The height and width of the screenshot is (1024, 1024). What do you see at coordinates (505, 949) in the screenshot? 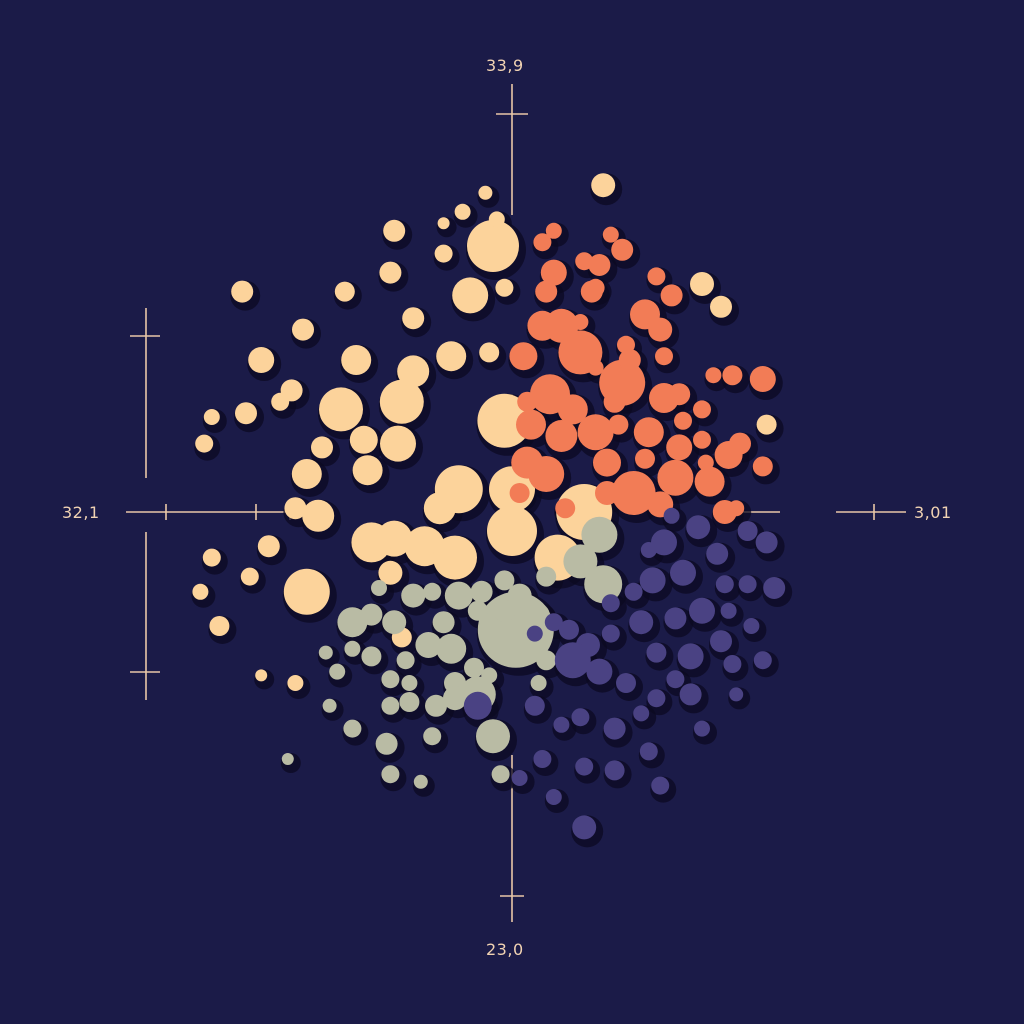
I see `axis-label-bottom: 23,0` at bounding box center [505, 949].